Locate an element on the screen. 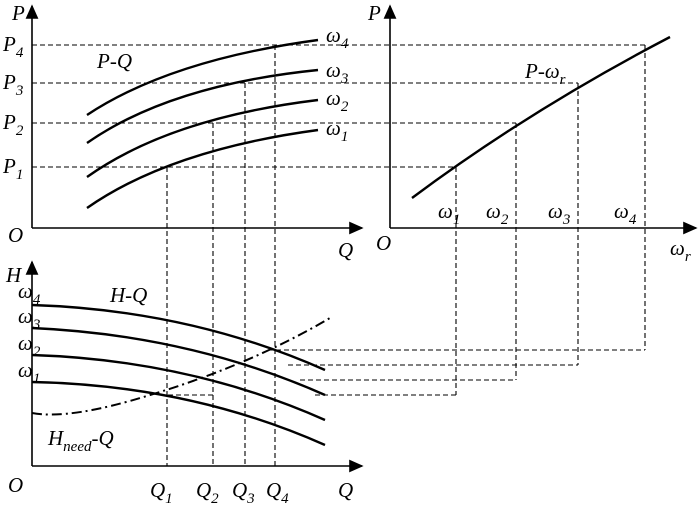 This screenshot has width=700, height=514. y-tick-label-sub: 3 is located at coordinates (19, 91).